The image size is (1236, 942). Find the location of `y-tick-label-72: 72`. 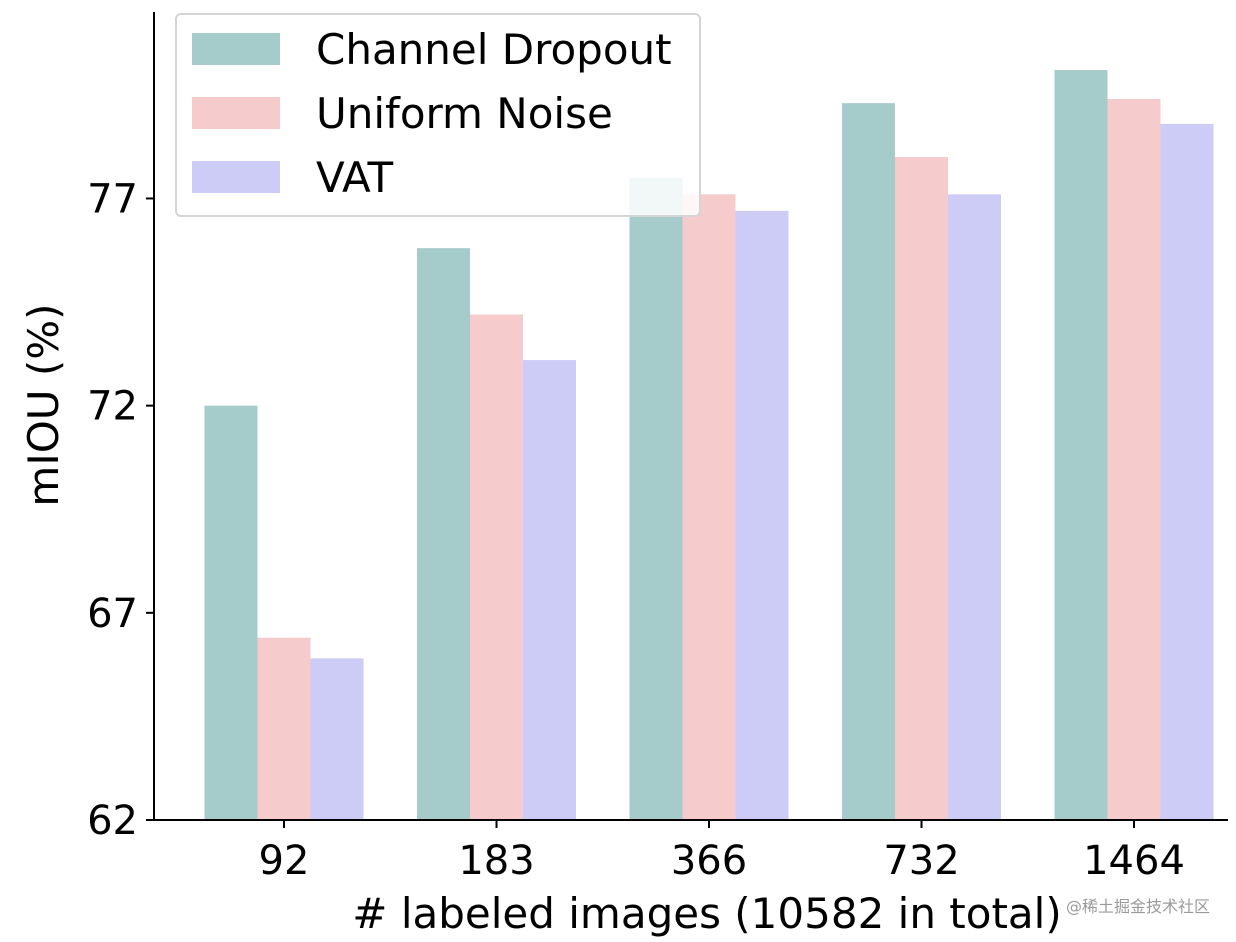

y-tick-label-72: 72 is located at coordinates (112, 407).